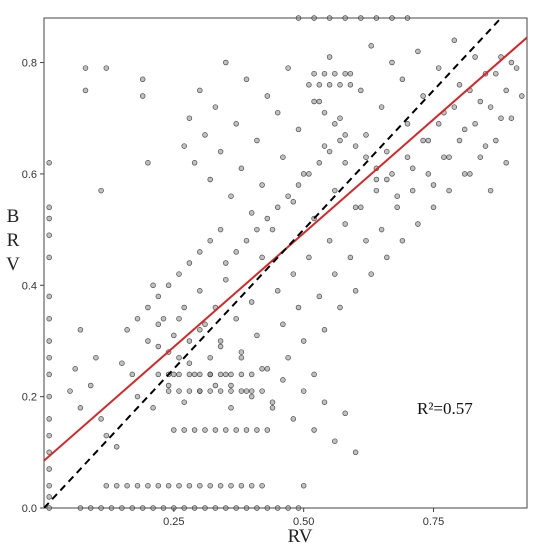  I want to click on y-tick-label: 0.4, so click(29, 286).